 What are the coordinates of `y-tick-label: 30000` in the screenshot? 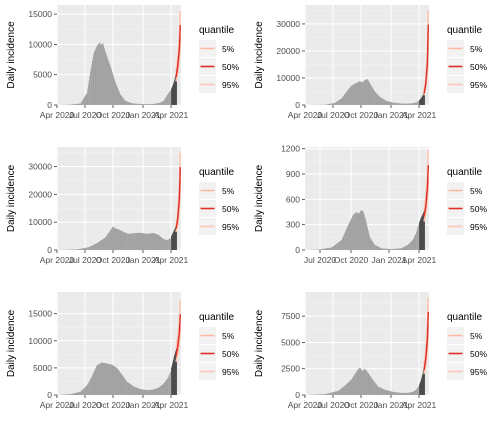 It's located at (40, 166).